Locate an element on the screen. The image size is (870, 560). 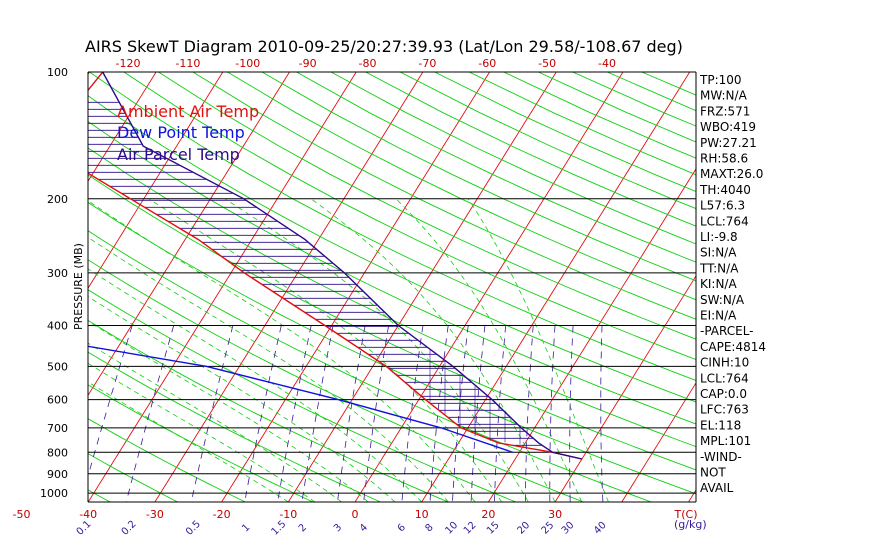
legend-dewpoint: Dew Point Temp is located at coordinates (181, 132).